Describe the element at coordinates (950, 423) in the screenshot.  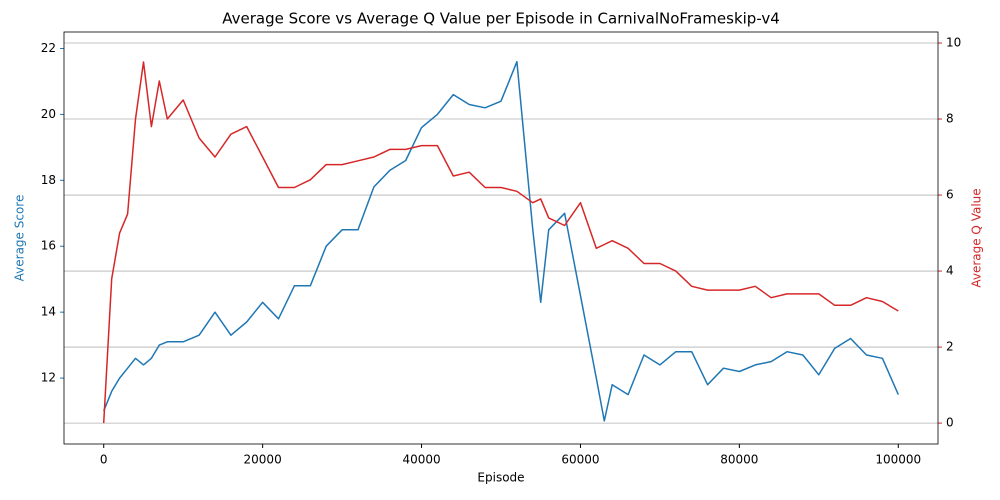
I see `y2-tick-label: 0` at that location.